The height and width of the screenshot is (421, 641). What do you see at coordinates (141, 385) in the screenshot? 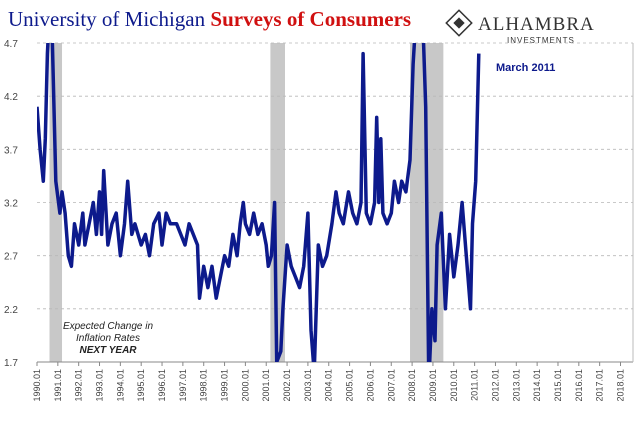
I see `x-tick-label: 1995.01` at bounding box center [141, 385].